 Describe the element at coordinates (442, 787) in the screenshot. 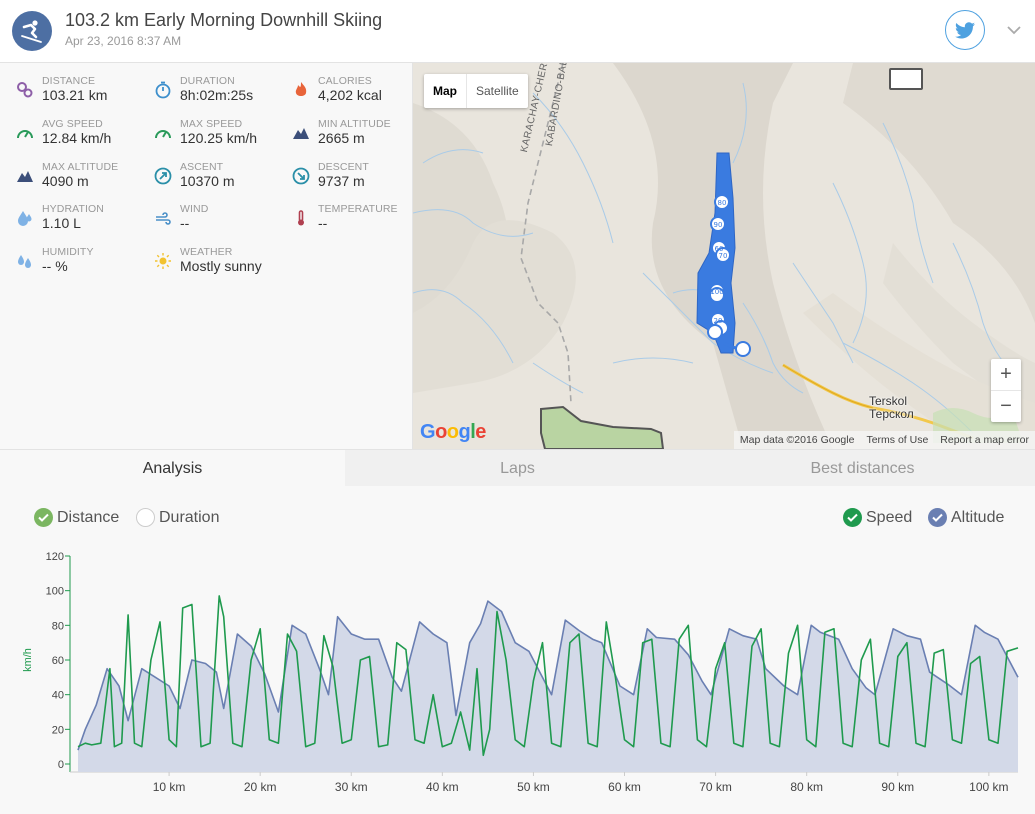

I see `x-tick-label: 40 km` at that location.